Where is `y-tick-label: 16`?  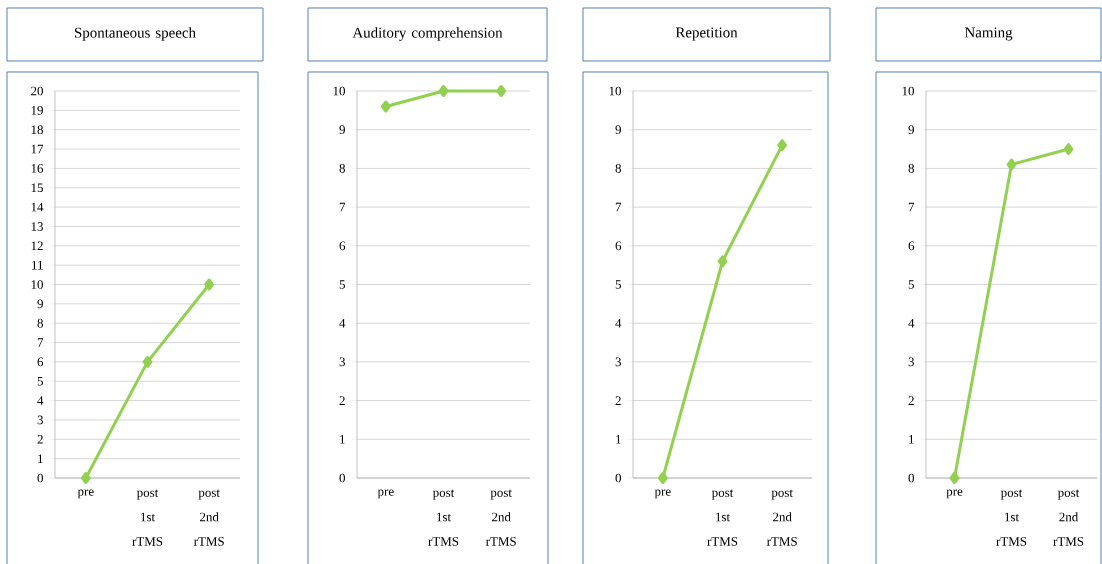
y-tick-label: 16 is located at coordinates (37, 168).